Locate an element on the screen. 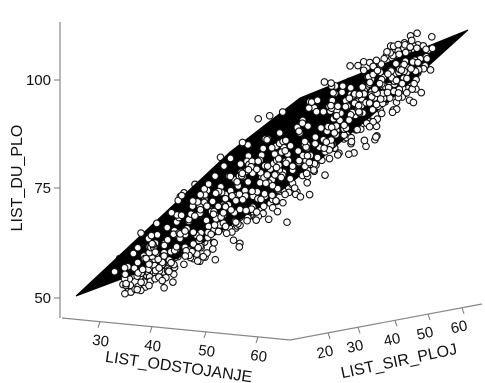 This screenshot has height=383, width=485. x-tick-label: 30 is located at coordinates (100, 341).